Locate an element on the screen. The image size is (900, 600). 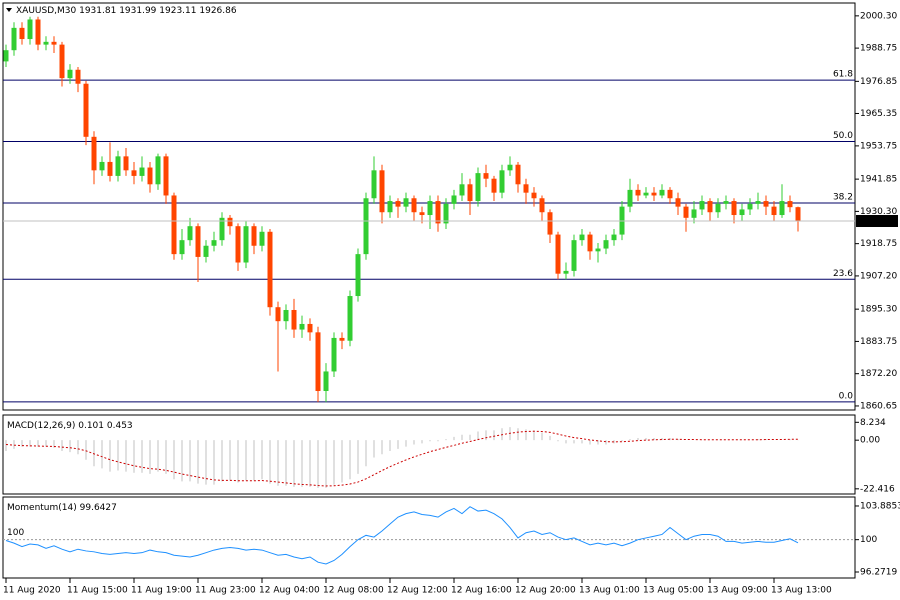
close: 1926.86 is located at coordinates (217, 11).